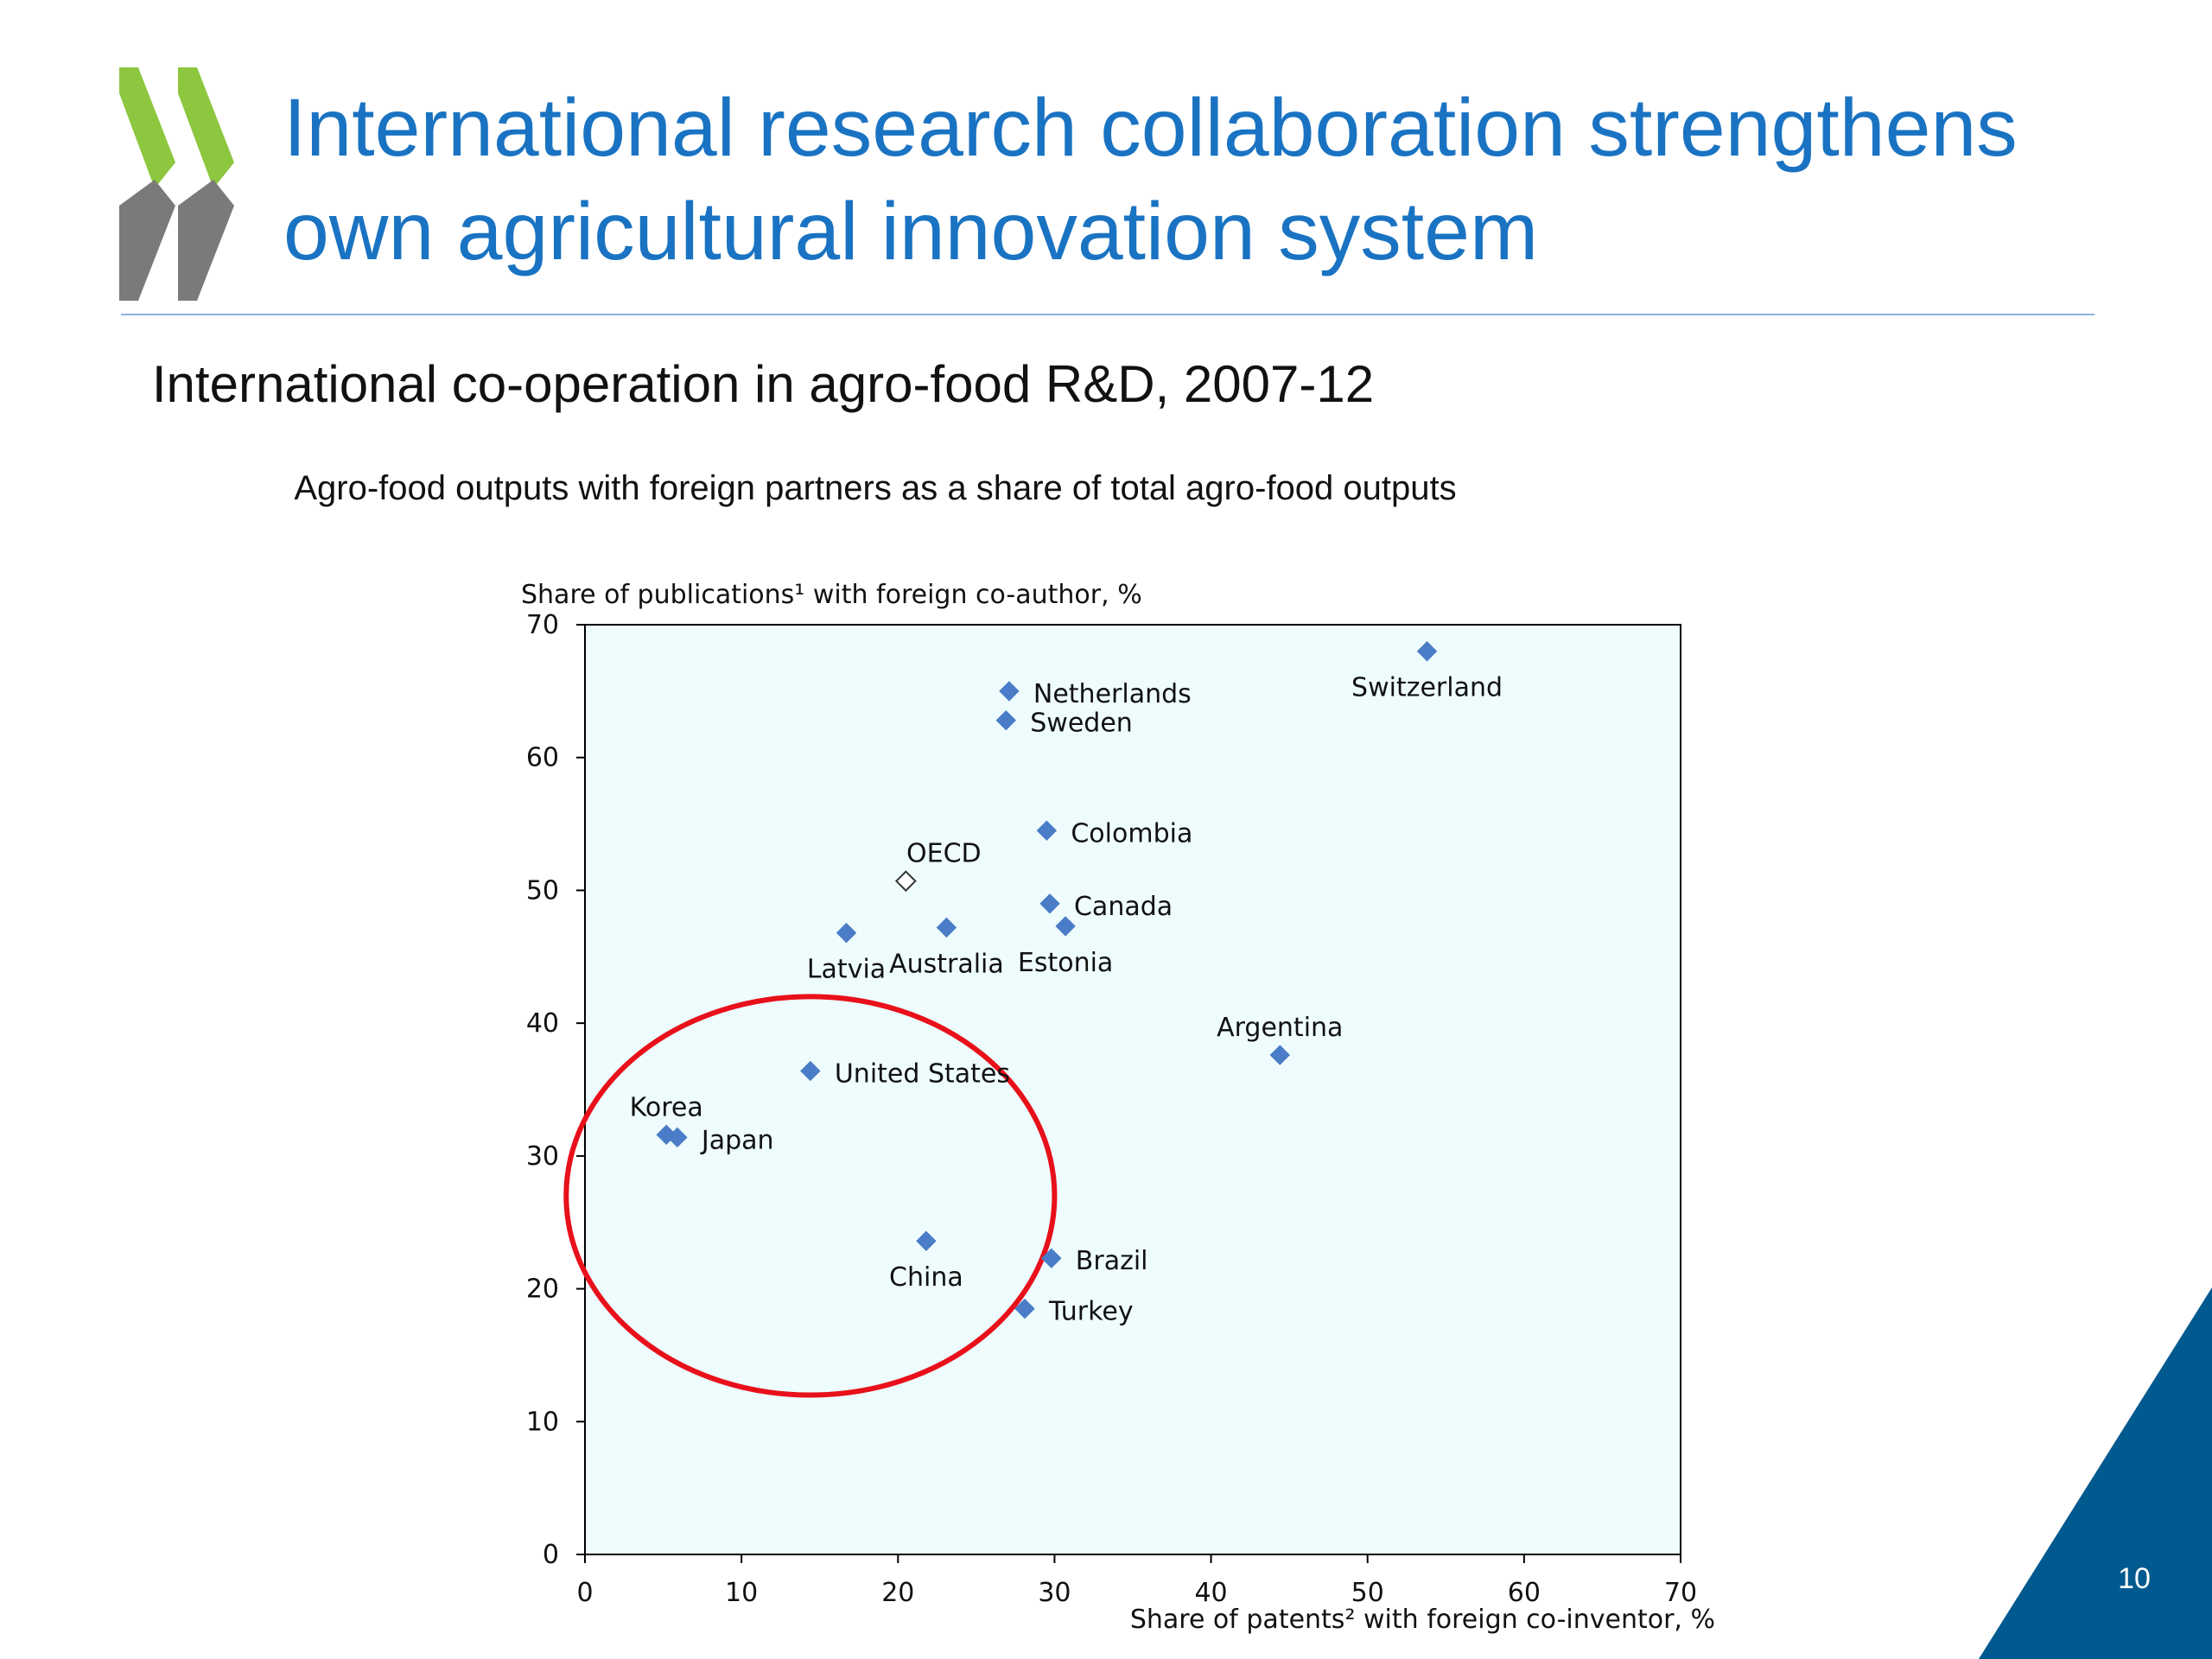  I want to click on slide-title-line-2: own agricultural innovation system, so click(911, 232).